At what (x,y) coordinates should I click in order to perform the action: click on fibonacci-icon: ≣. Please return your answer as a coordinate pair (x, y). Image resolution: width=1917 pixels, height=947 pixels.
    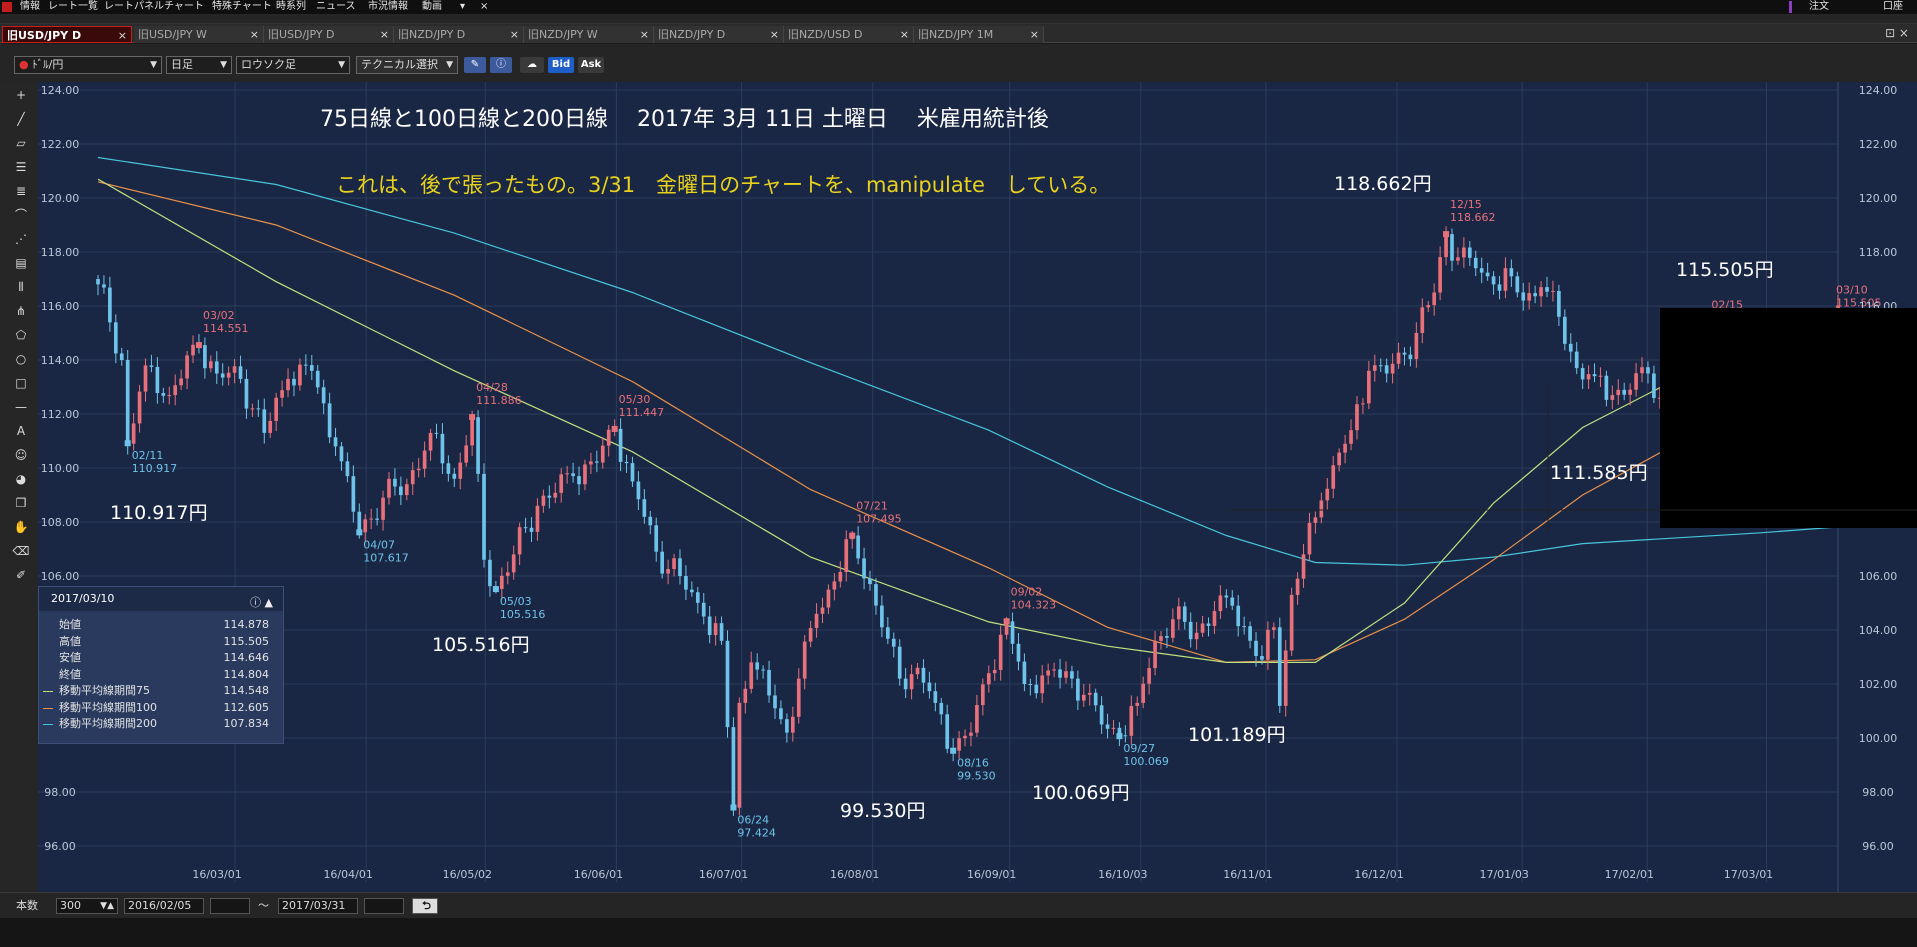
    Looking at the image, I should click on (21, 191).